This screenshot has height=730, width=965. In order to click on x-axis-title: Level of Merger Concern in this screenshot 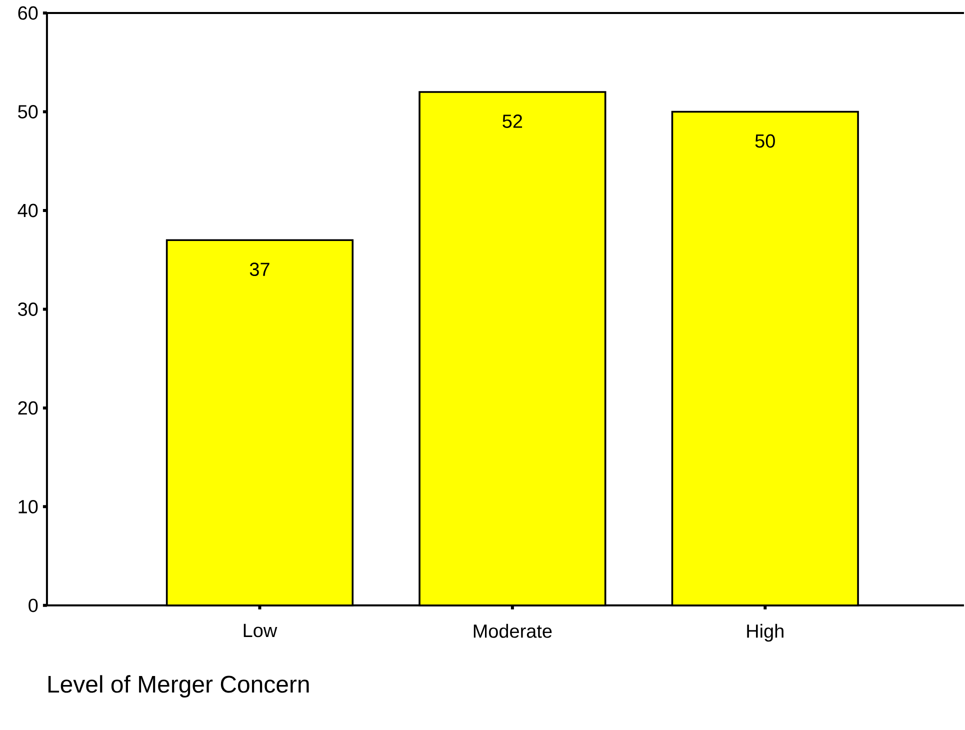, I will do `click(178, 686)`.